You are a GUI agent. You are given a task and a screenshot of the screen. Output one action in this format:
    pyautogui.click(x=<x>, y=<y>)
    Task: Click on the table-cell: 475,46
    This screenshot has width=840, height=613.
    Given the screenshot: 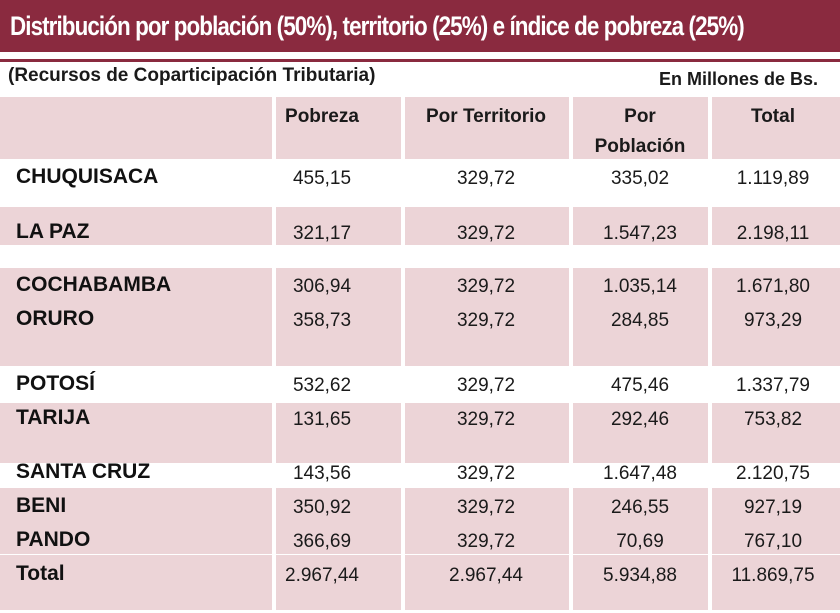 What is the action you would take?
    pyautogui.click(x=640, y=385)
    